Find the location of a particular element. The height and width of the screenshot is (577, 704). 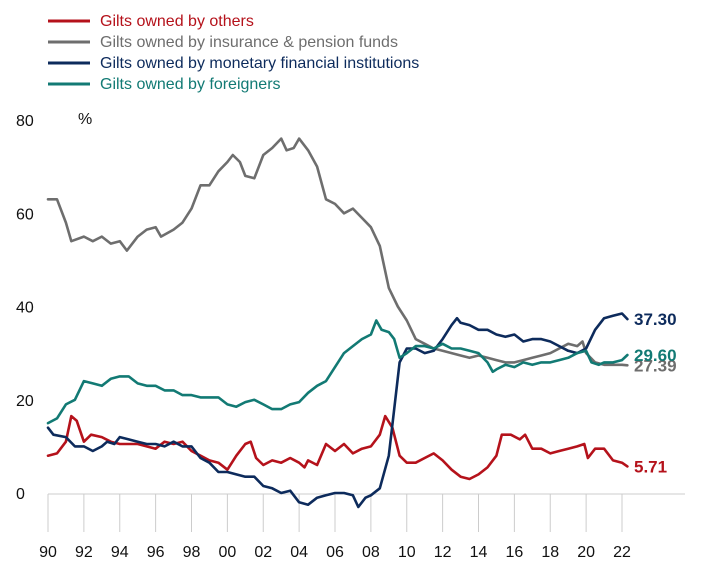

x-tick-label: 92 is located at coordinates (84, 552).